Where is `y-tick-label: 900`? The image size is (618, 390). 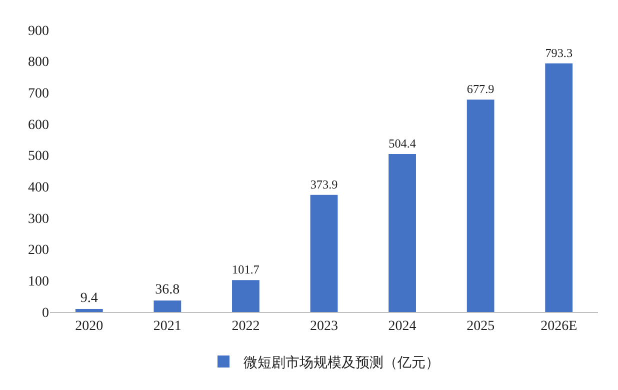
y-tick-label: 900 is located at coordinates (38, 31).